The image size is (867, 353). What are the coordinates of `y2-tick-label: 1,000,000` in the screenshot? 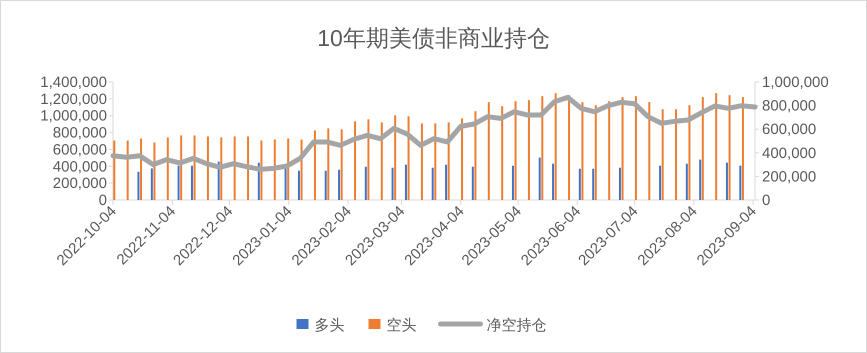 It's located at (795, 82).